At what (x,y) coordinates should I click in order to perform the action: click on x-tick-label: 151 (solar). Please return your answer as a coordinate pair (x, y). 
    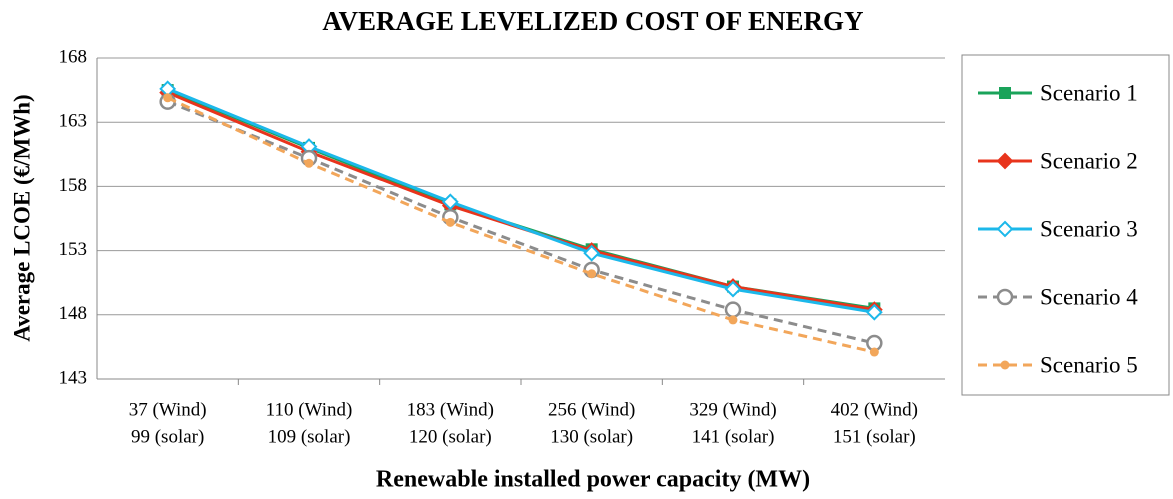
    Looking at the image, I should click on (874, 436).